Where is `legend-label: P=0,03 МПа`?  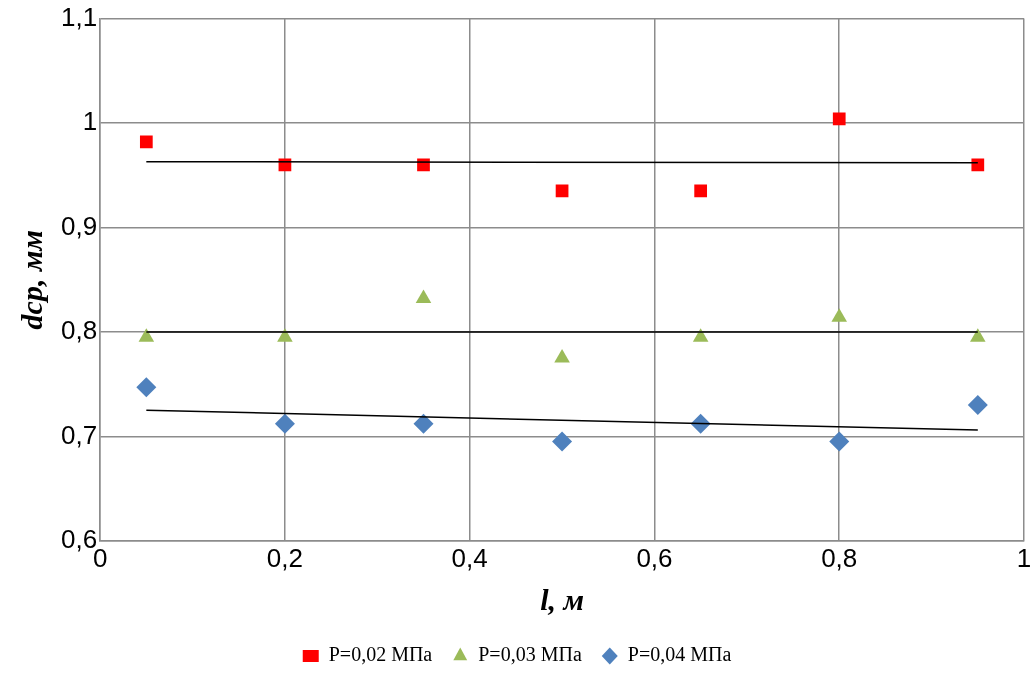 legend-label: P=0,03 МПа is located at coordinates (530, 654).